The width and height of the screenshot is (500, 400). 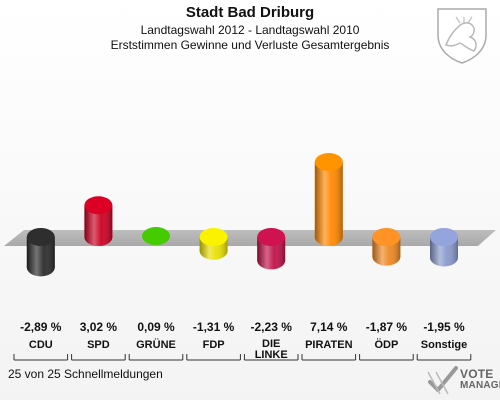 What do you see at coordinates (444, 247) in the screenshot?
I see `bar-sonstige` at bounding box center [444, 247].